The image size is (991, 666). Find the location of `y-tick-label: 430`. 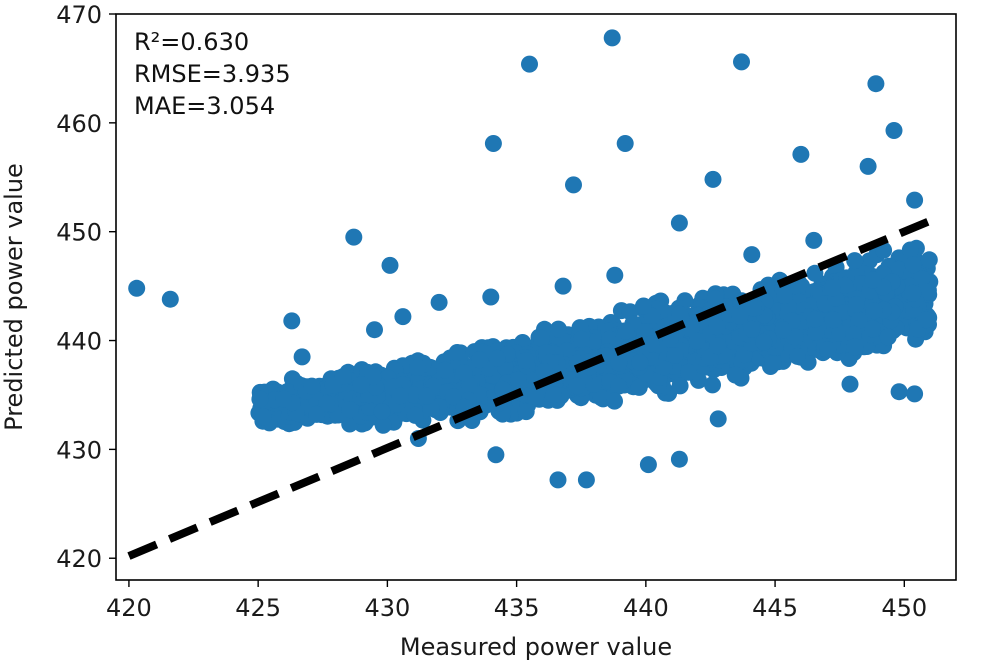

y-tick-label: 430 is located at coordinates (79, 450).